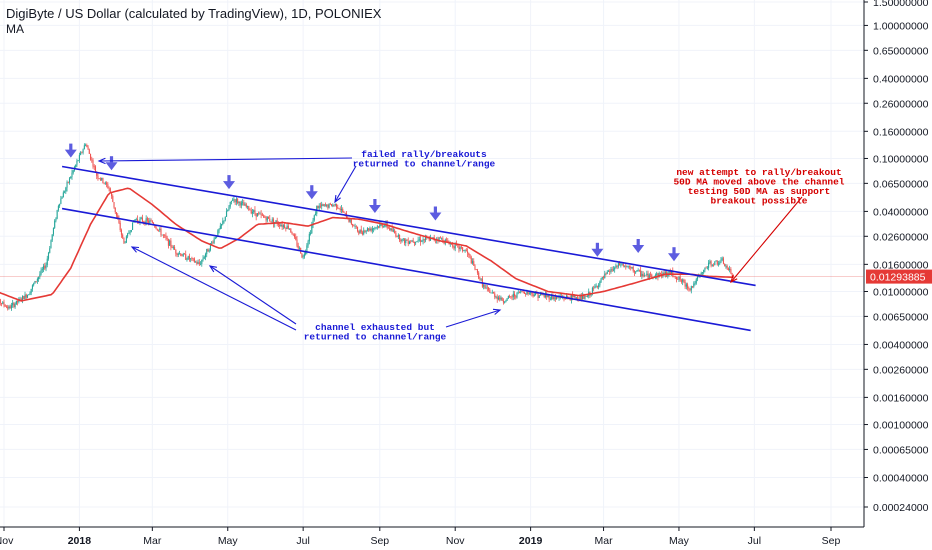 This screenshot has height=550, width=932. What do you see at coordinates (898, 278) in the screenshot?
I see `current-price-value: 0.01293885` at bounding box center [898, 278].